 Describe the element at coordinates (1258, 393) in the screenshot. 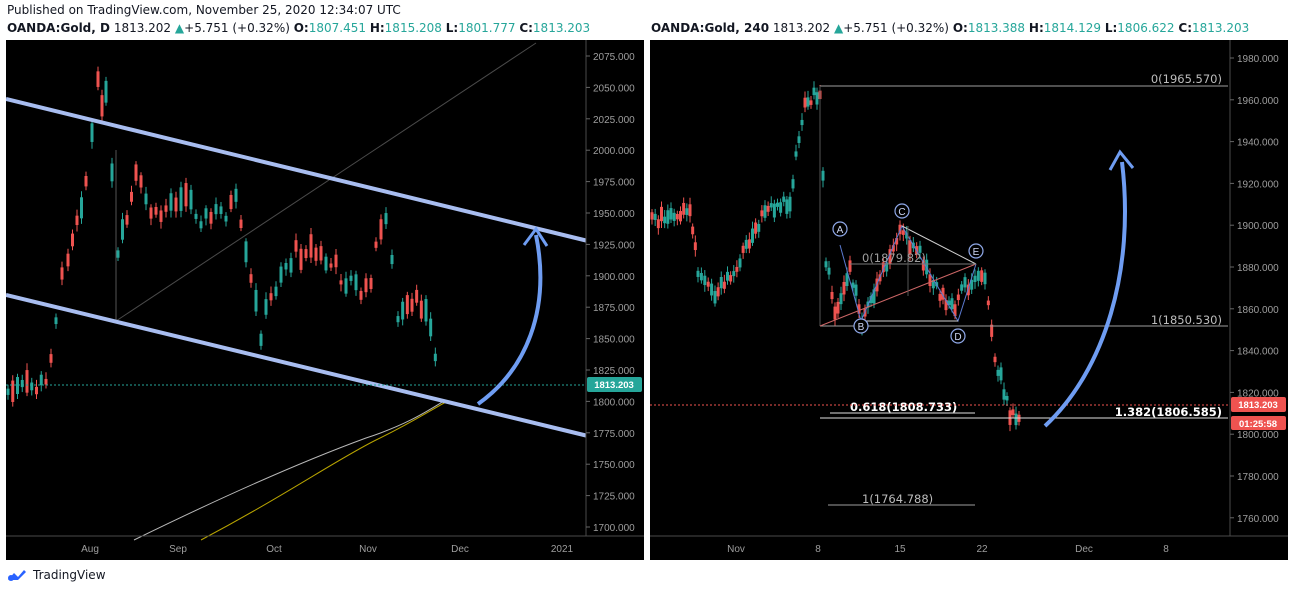

I see `y-tick-label: 1820.000` at that location.